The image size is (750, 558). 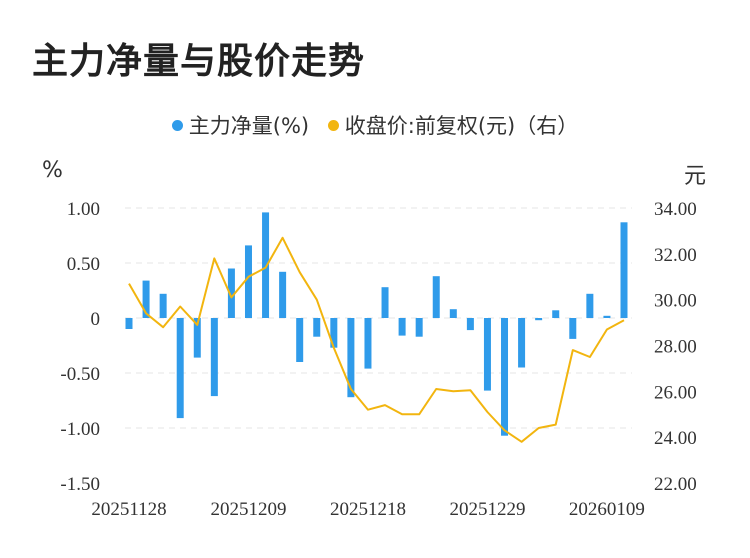 I want to click on legend-item-close-price: 收盘价:前复权(元)（右）, so click(x=453, y=125).